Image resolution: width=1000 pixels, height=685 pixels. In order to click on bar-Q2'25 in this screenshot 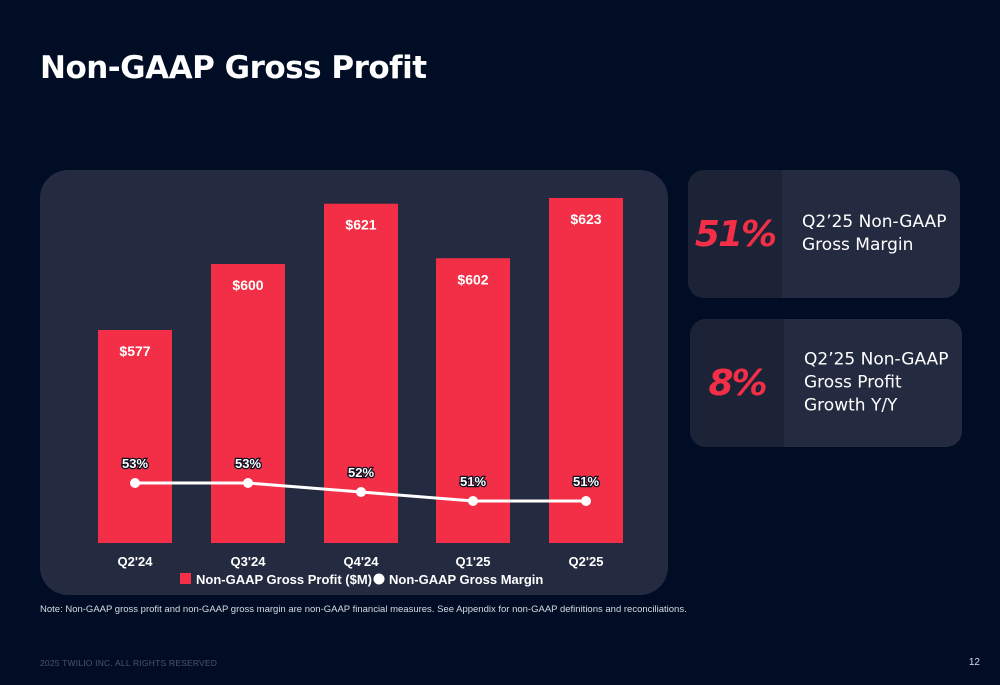, I will do `click(586, 370)`.